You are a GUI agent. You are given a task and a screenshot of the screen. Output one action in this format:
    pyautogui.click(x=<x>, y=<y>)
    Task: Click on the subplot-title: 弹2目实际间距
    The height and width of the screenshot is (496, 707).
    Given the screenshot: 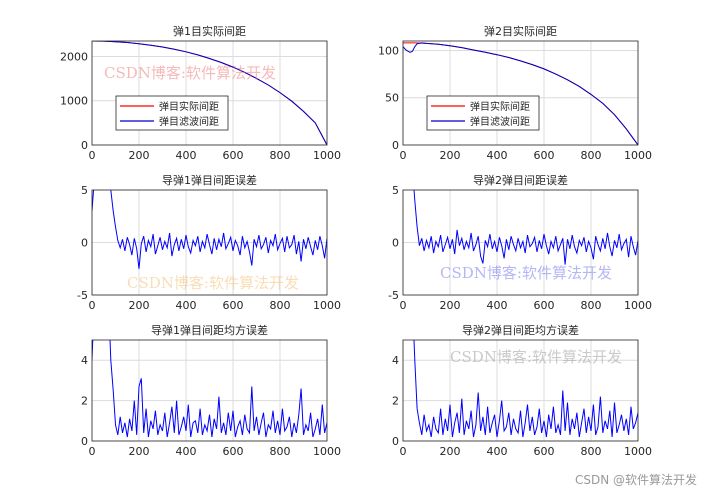 What is the action you would take?
    pyautogui.click(x=520, y=31)
    